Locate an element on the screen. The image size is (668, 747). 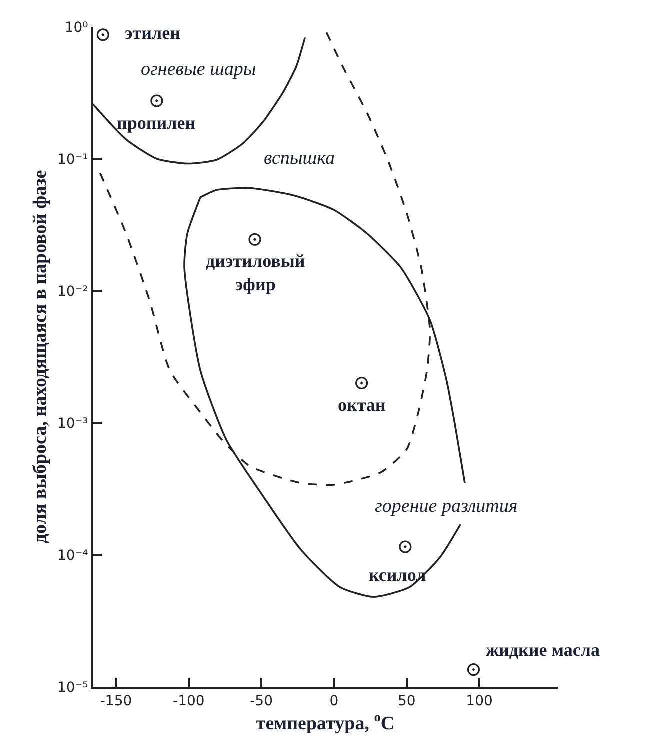
annotation: диэтиловый эфир is located at coordinates (256, 272).